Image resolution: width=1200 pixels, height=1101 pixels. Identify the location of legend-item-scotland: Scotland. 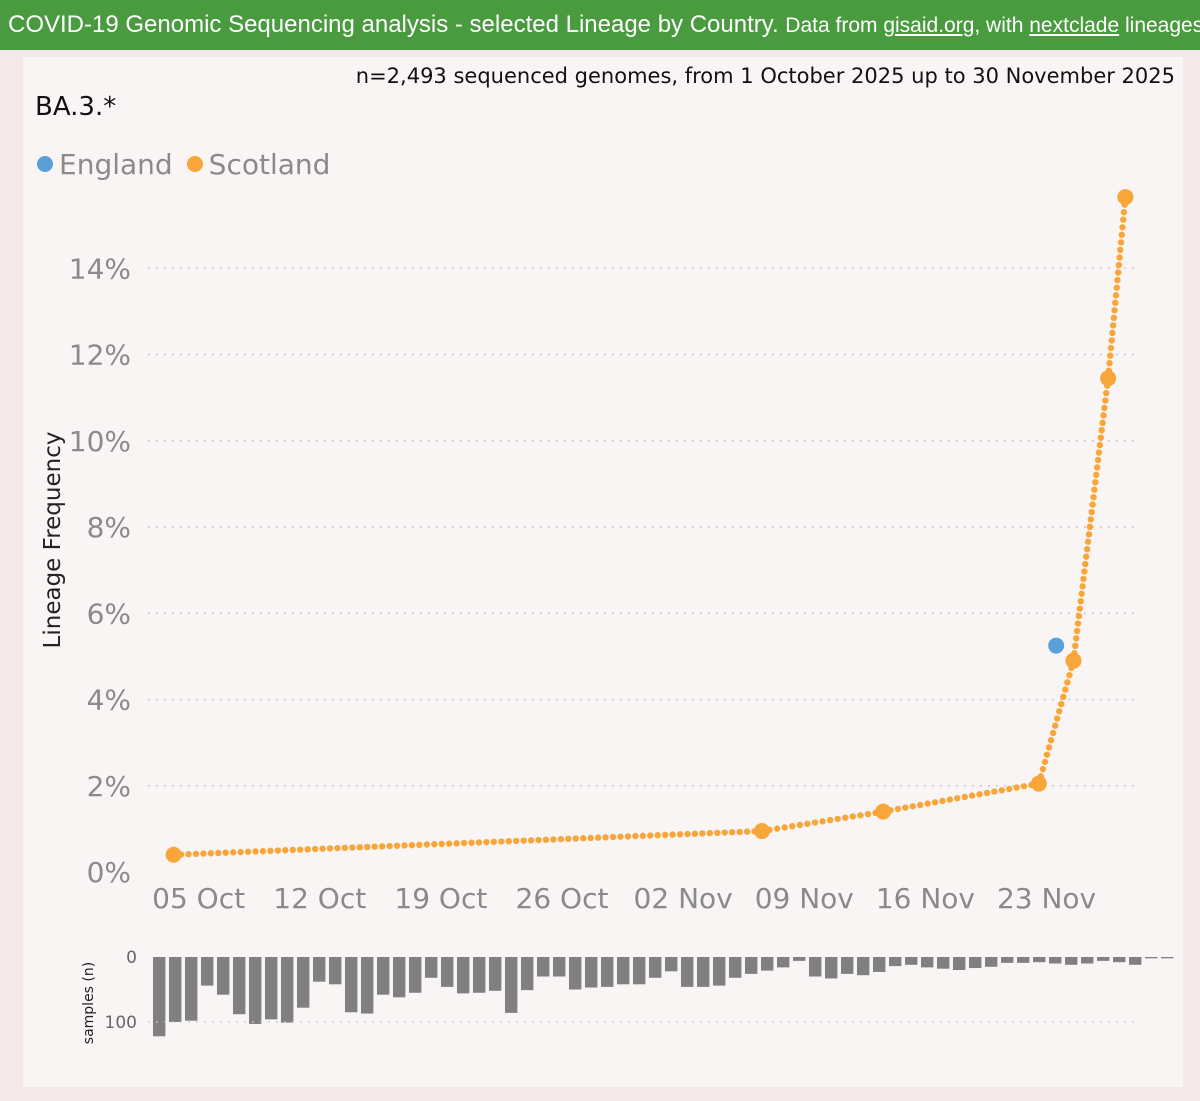
(258, 164).